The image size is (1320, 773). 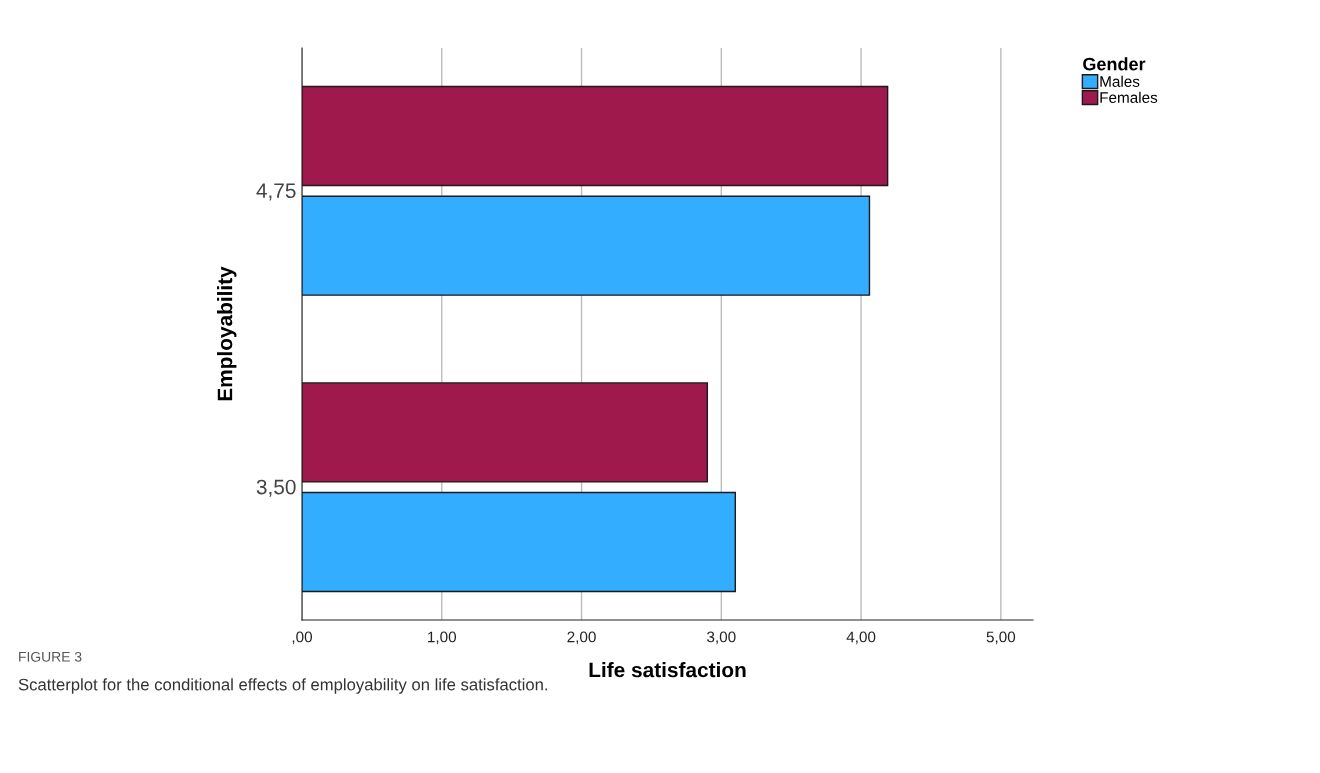 What do you see at coordinates (50, 656) in the screenshot?
I see `caption: FIGURE 3` at bounding box center [50, 656].